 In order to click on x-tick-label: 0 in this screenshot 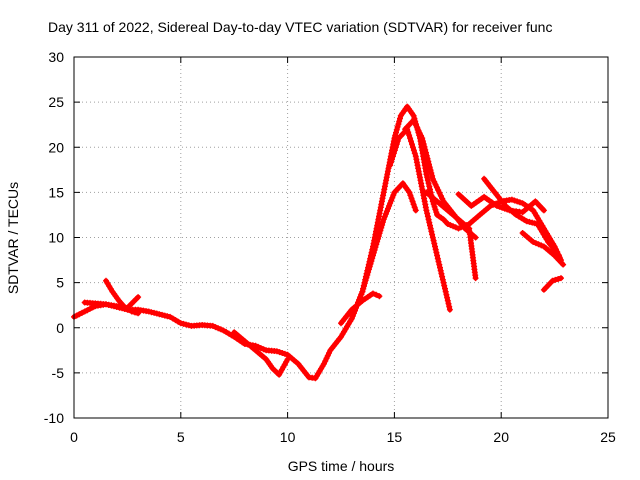, I will do `click(74, 437)`.